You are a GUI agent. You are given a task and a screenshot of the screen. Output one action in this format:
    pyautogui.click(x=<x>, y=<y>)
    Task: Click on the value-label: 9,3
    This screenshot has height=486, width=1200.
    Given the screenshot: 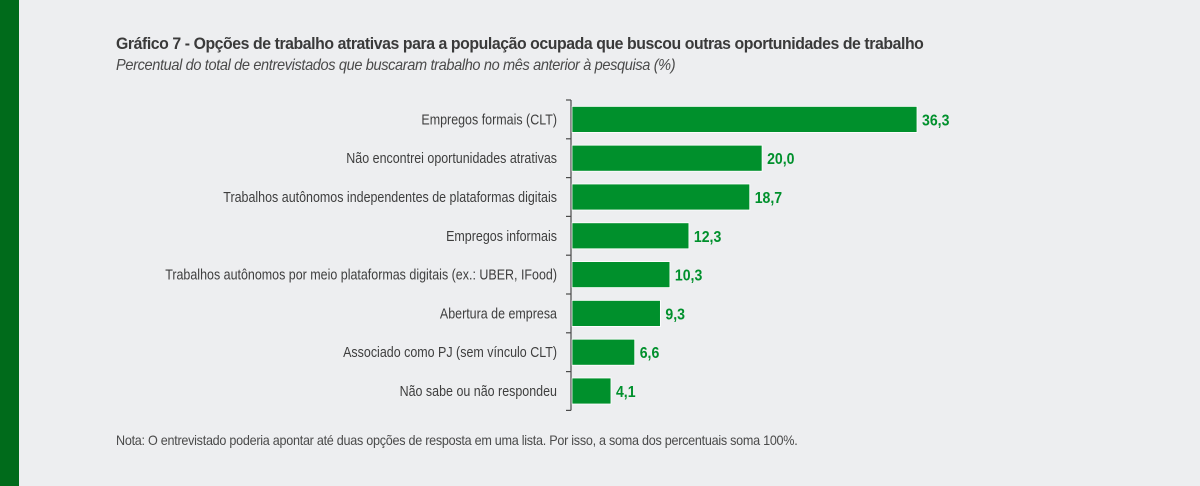 What is the action you would take?
    pyautogui.click(x=675, y=314)
    